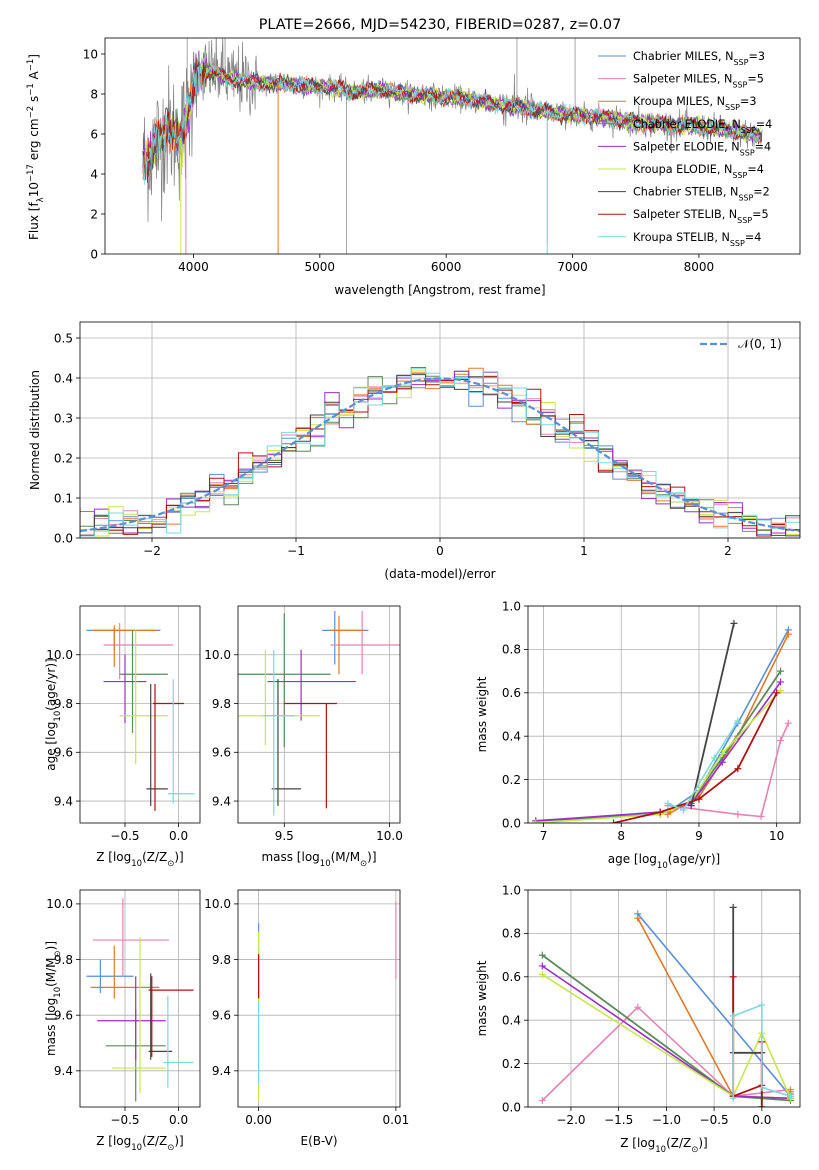  I want to click on legend-series-name: Chabrier STELIB, so click(678, 192).